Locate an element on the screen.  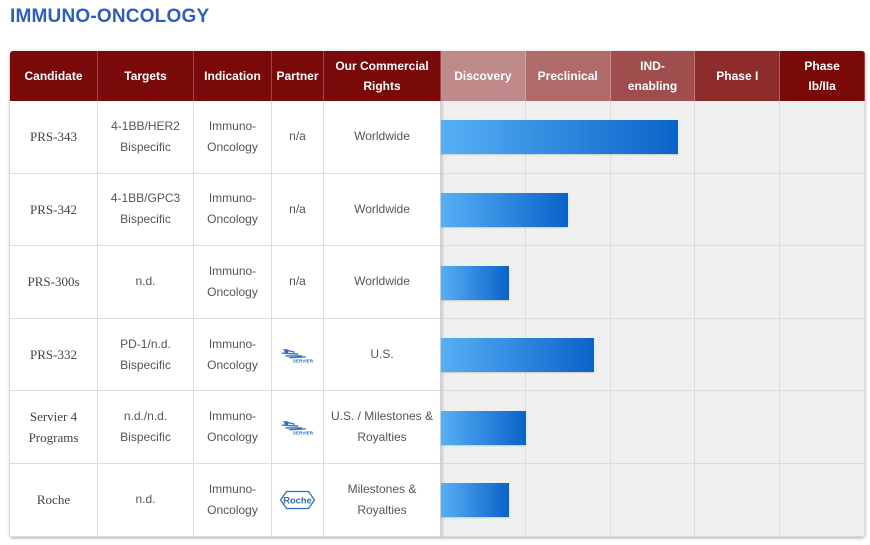
header-indication: Indication is located at coordinates (233, 76).